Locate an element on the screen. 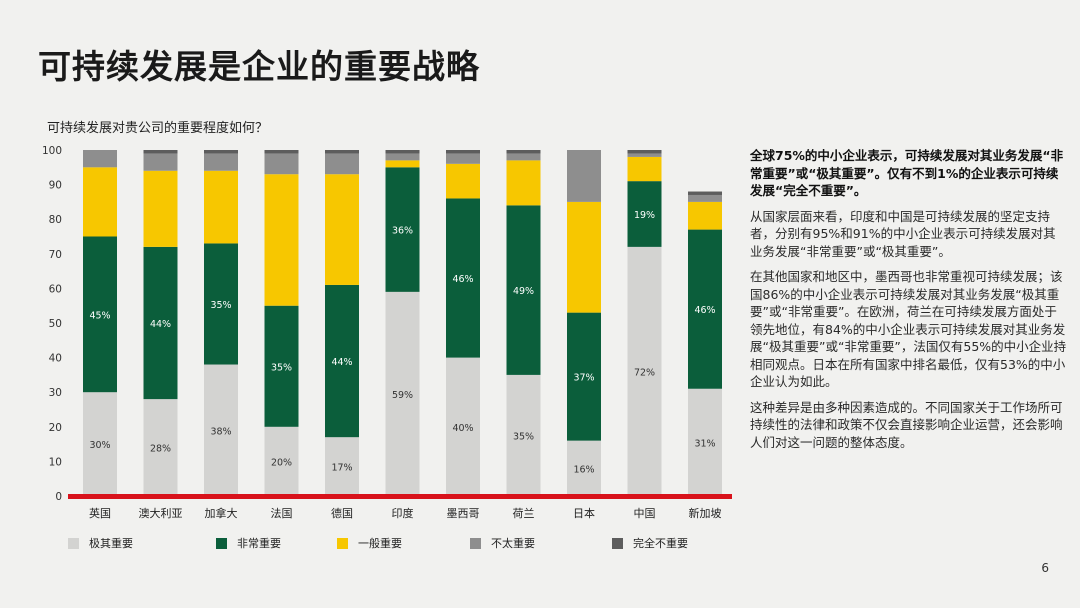 The height and width of the screenshot is (608, 1080). data-label: 28% is located at coordinates (160, 449).